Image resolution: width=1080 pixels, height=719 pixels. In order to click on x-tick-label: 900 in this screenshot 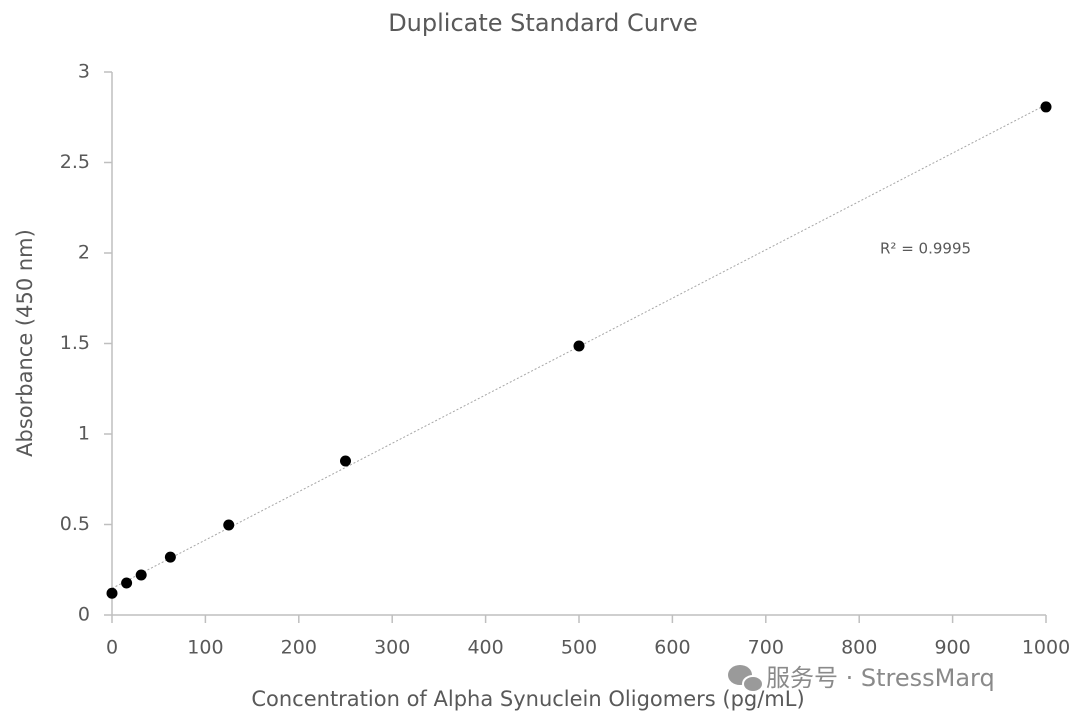, I will do `click(952, 648)`.